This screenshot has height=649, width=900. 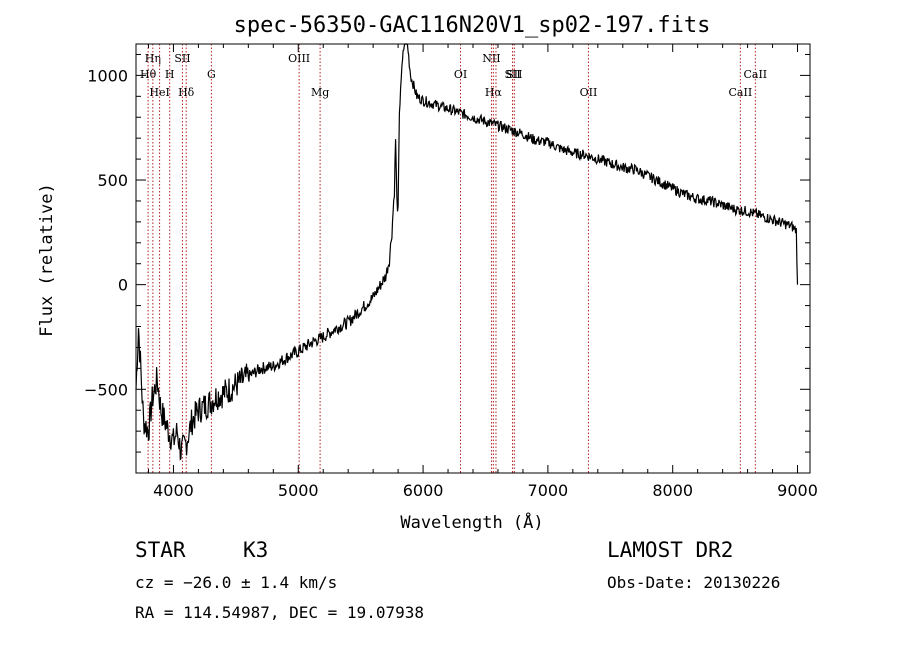 I want to click on y-tick-label: 1000, so click(x=107, y=75).